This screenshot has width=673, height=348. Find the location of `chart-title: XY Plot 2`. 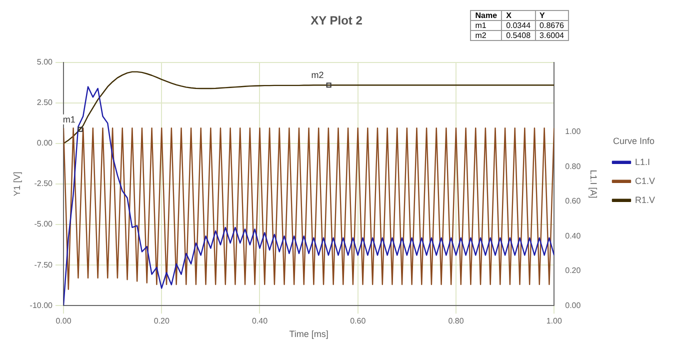

chart-title: XY Plot 2 is located at coordinates (336, 21).